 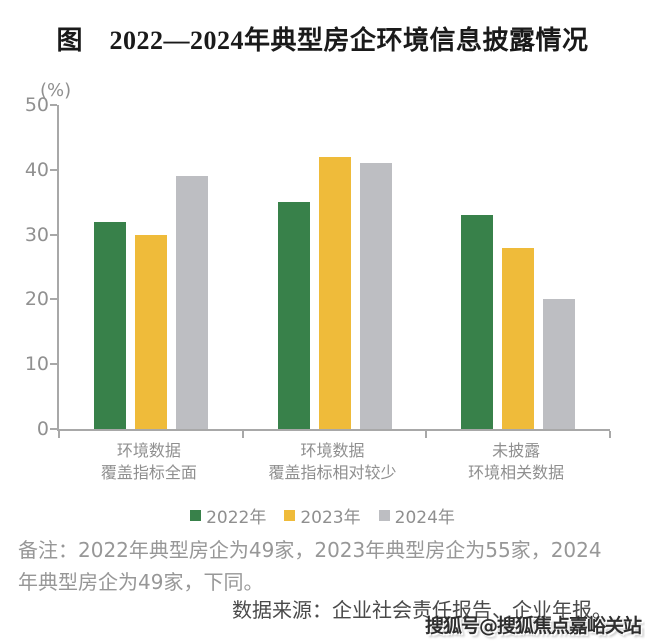 I want to click on bar-series1-group1, so click(x=109, y=325).